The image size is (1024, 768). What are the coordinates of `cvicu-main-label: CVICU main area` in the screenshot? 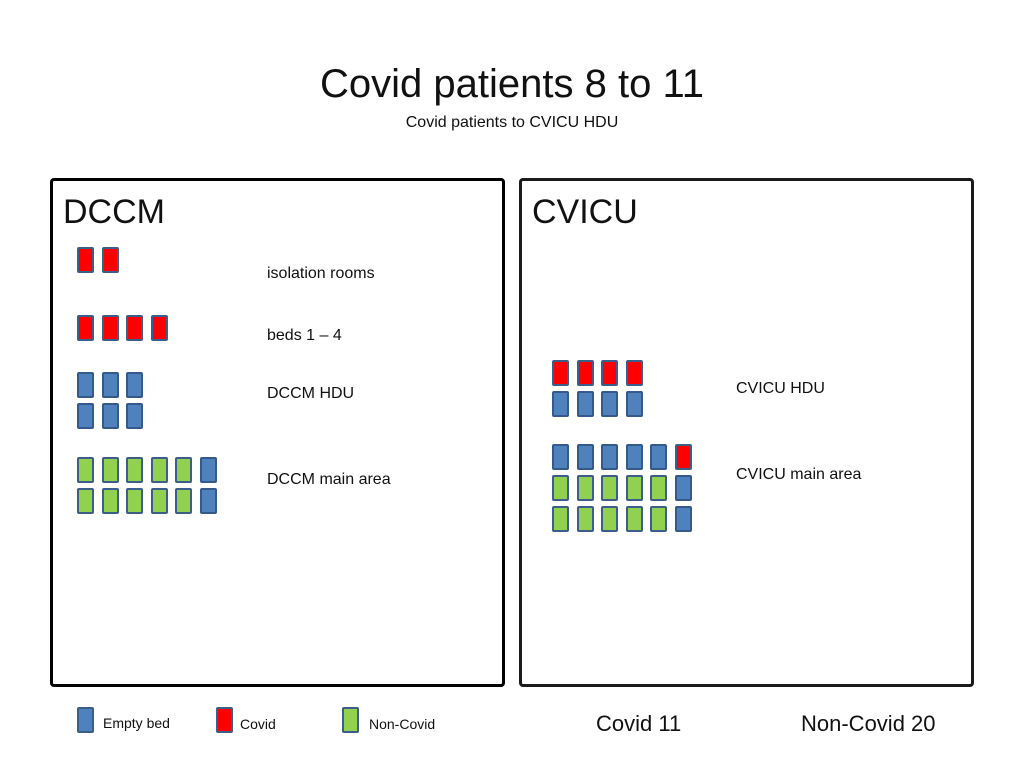 It's located at (799, 474).